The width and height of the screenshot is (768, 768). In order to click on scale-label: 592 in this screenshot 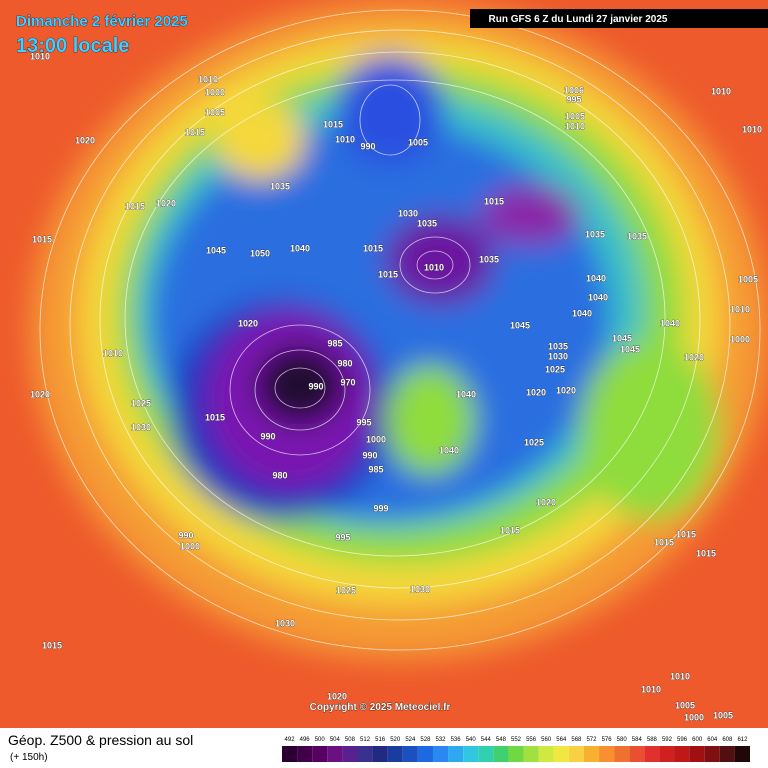, I will do `click(667, 740)`.